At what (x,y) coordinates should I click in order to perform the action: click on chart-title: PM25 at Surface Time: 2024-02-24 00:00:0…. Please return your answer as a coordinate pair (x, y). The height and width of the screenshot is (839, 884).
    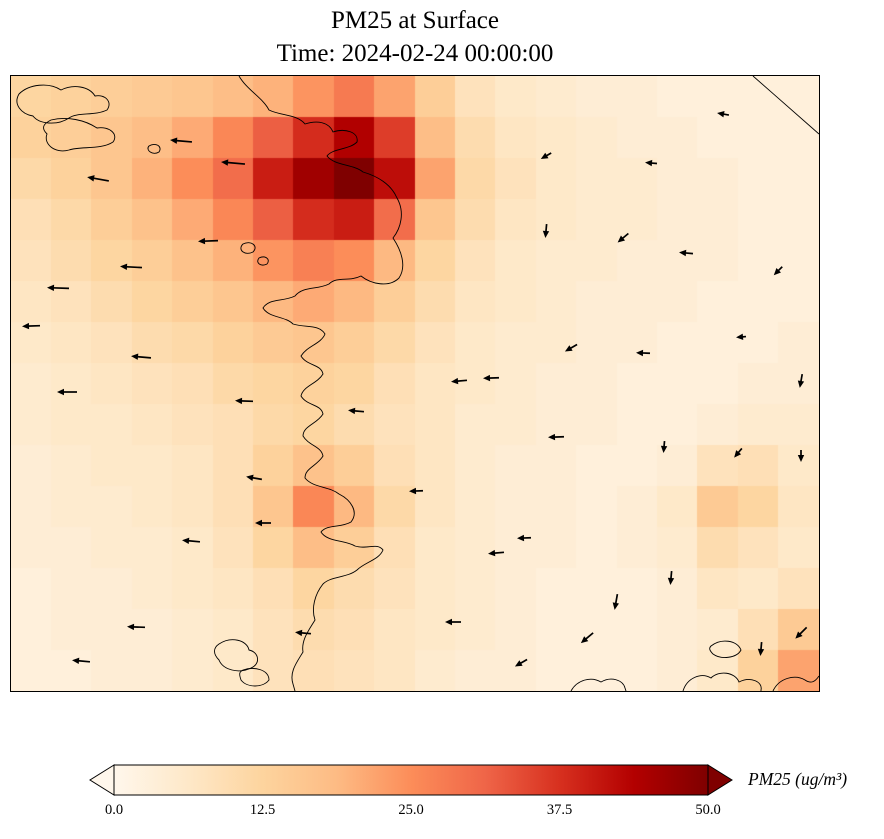
    Looking at the image, I should click on (415, 37).